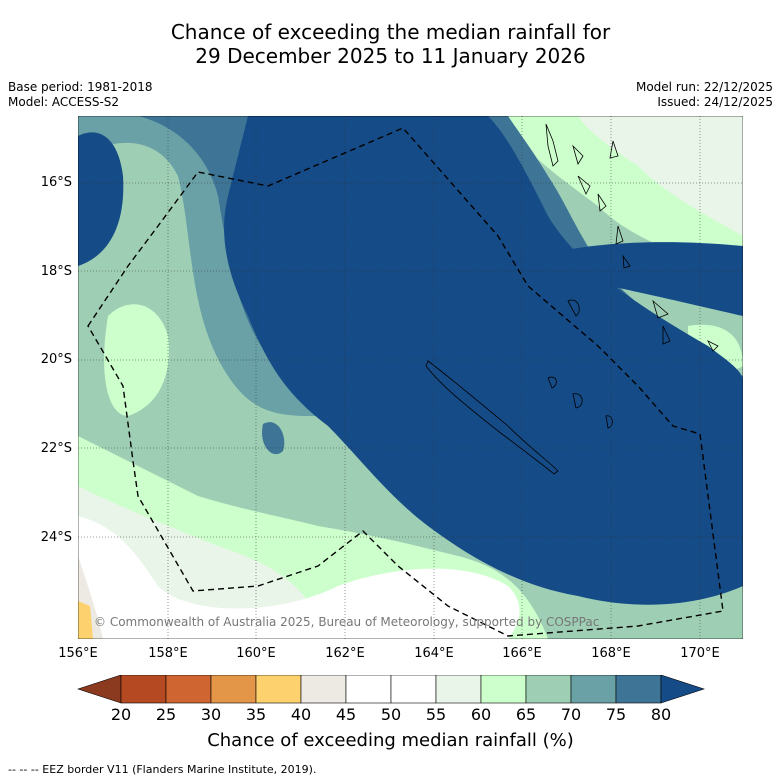  Describe the element at coordinates (391, 714) in the screenshot. I see `cbar-tick-50: 50` at that location.